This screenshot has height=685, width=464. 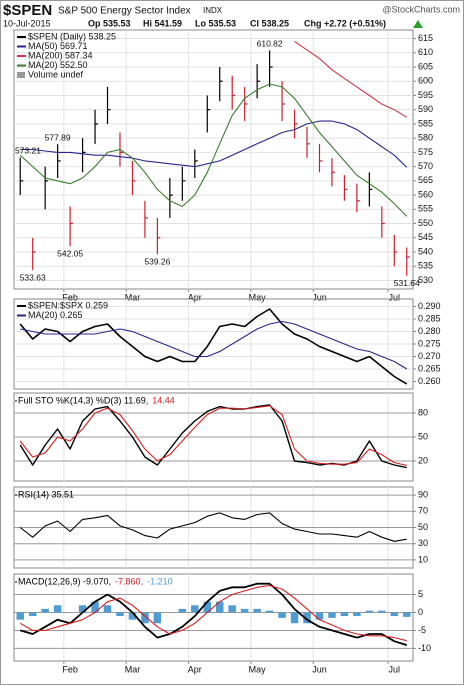 What do you see at coordinates (418, 24) in the screenshot?
I see `up-arrow` at bounding box center [418, 24].